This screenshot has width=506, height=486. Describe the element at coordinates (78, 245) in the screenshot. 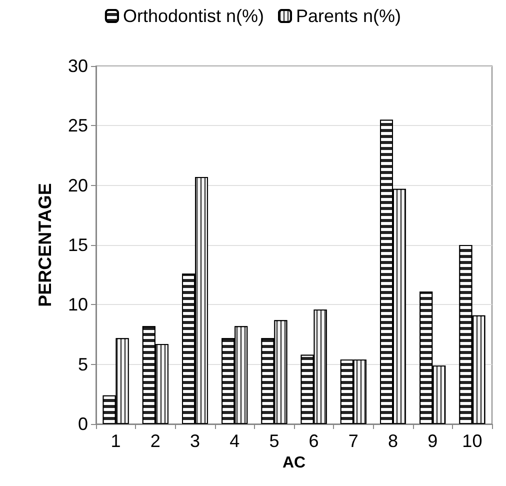

I see `y-tick-label: 15` at that location.